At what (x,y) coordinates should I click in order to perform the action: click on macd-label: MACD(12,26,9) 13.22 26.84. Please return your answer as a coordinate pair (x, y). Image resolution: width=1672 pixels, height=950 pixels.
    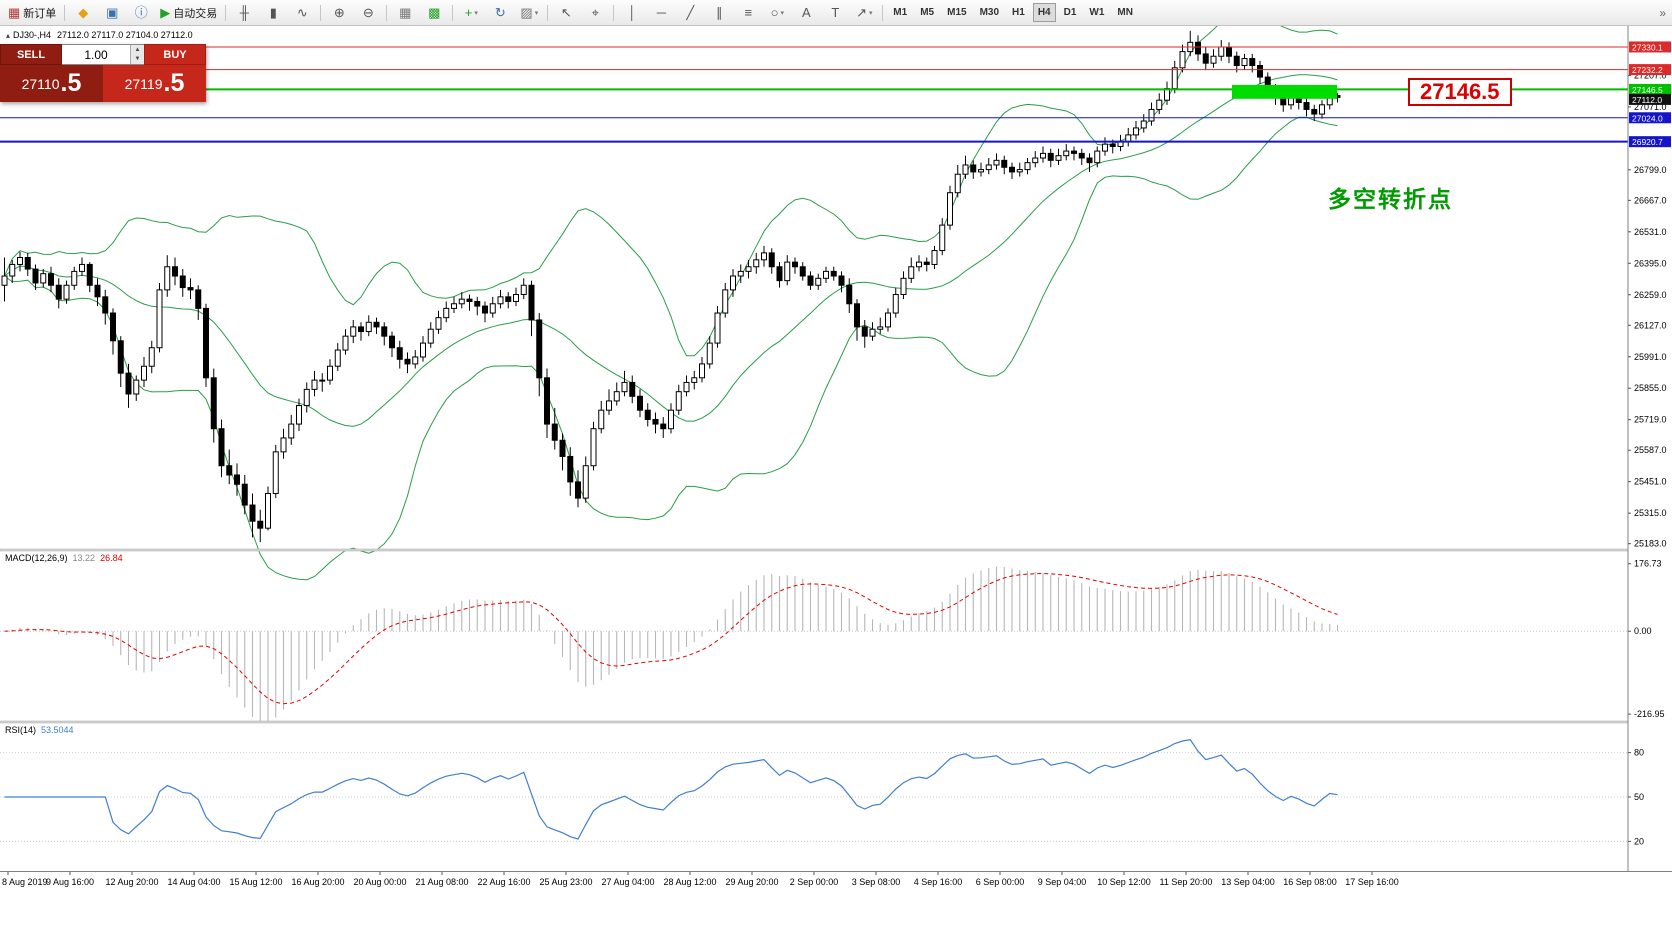
    Looking at the image, I should click on (64, 558).